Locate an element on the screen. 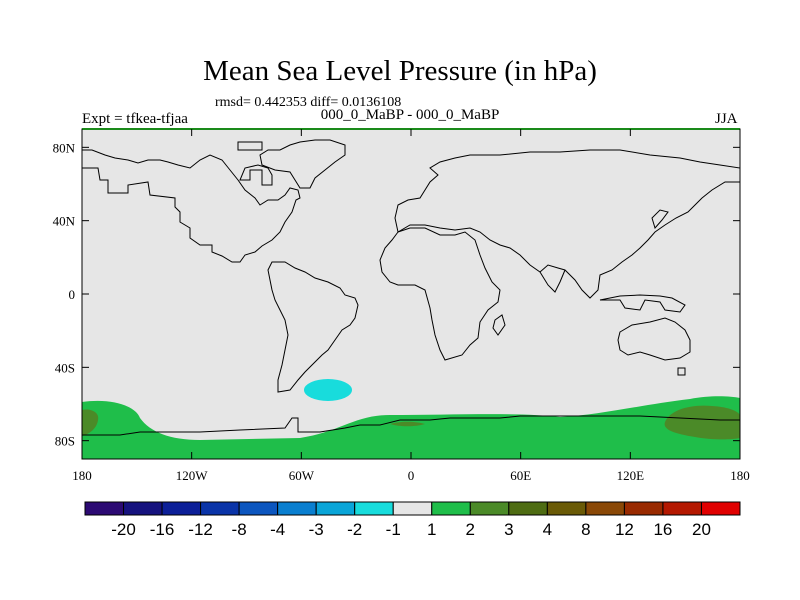  x-tick-label: 60W is located at coordinates (302, 475).